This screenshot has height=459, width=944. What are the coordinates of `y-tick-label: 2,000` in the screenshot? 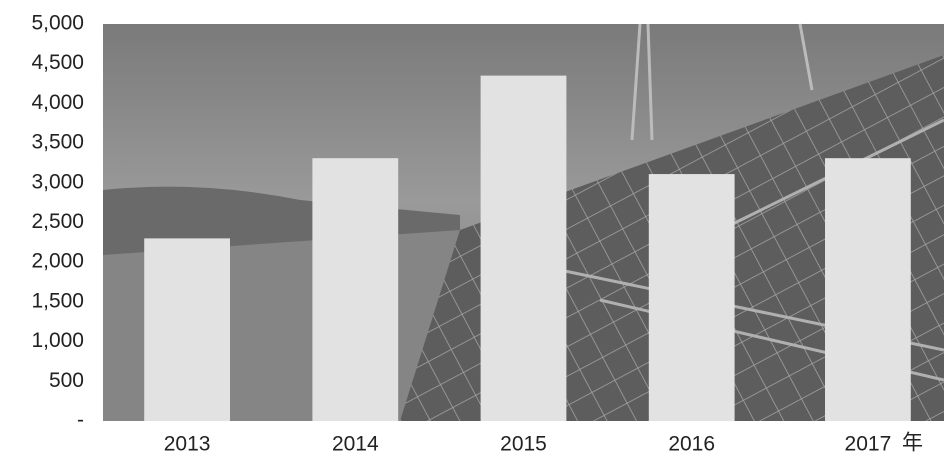 It's located at (57, 261).